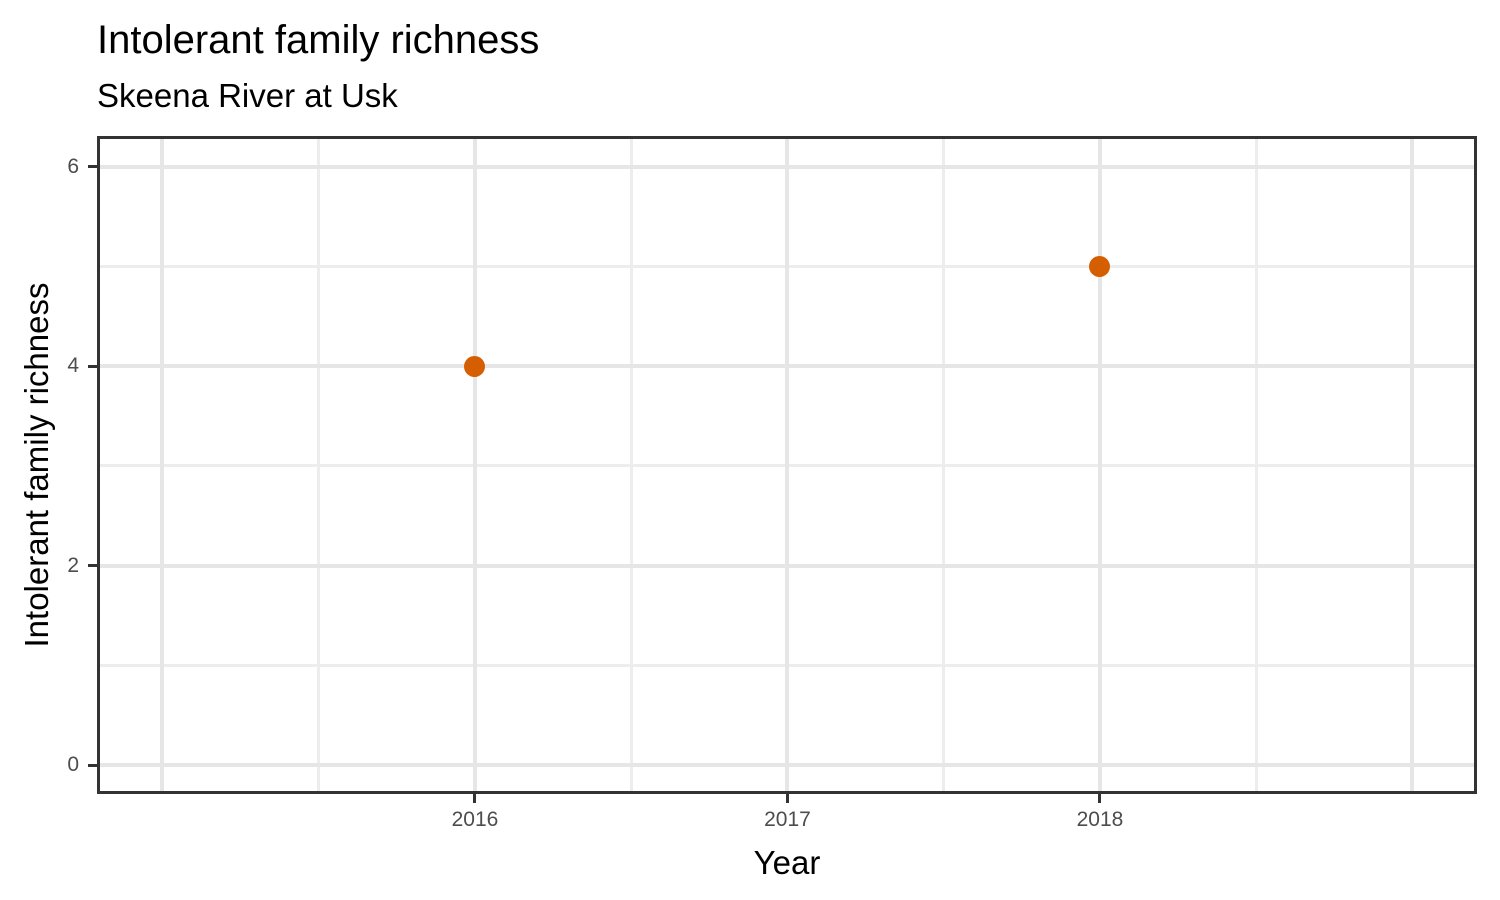 This screenshot has width=1500, height=900. What do you see at coordinates (787, 819) in the screenshot?
I see `x-tick-label: 2017` at bounding box center [787, 819].